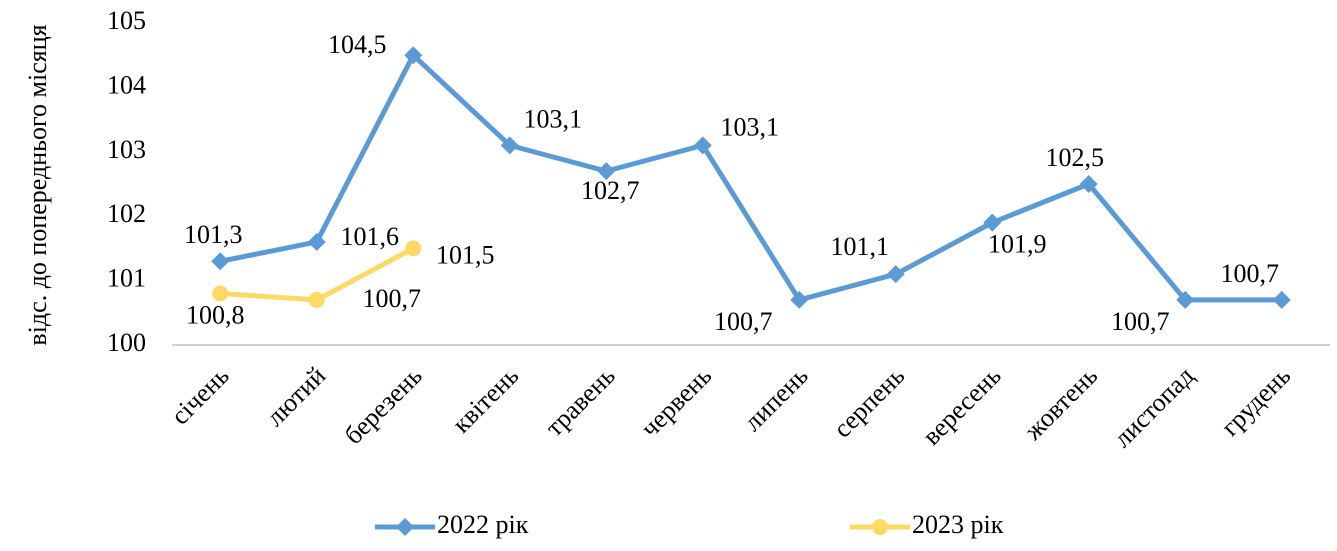 This screenshot has height=551, width=1337. Describe the element at coordinates (126, 149) in the screenshot. I see `y-tick-label: 103` at that location.